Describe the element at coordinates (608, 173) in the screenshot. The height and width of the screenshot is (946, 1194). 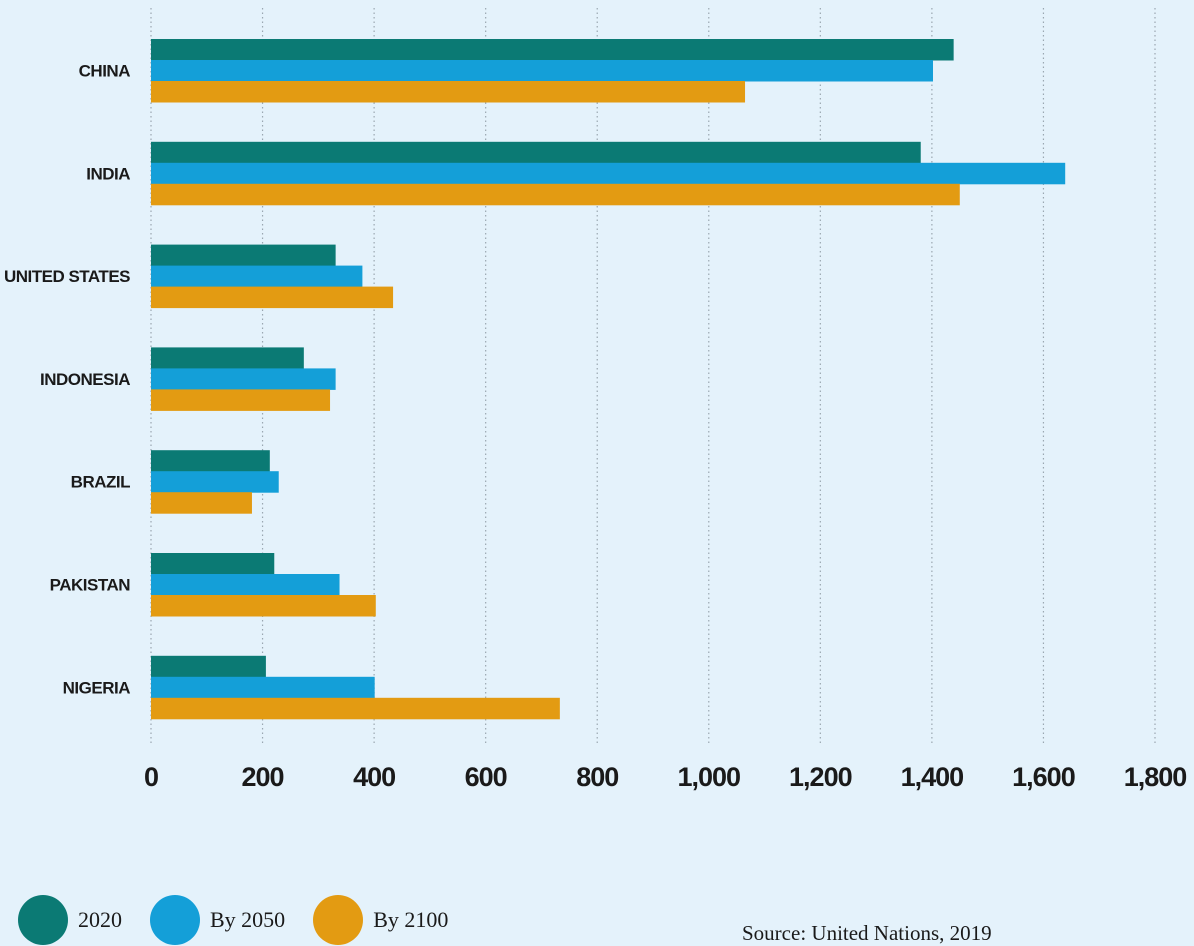
I see `bar-india-by-2050` at that location.